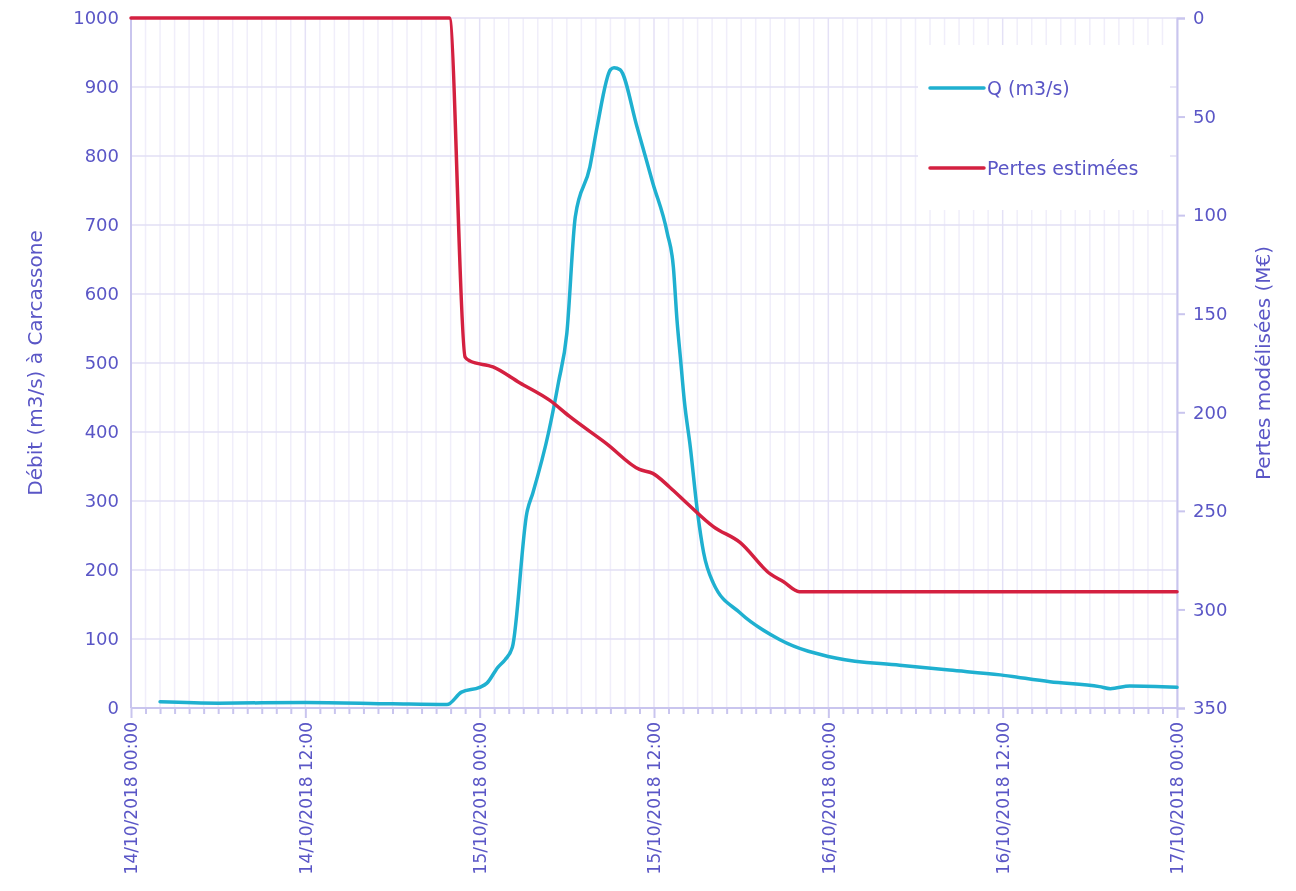 The image size is (1296, 891). I want to click on x-tick-label: 14/10/2018 12:00, so click(305, 798).